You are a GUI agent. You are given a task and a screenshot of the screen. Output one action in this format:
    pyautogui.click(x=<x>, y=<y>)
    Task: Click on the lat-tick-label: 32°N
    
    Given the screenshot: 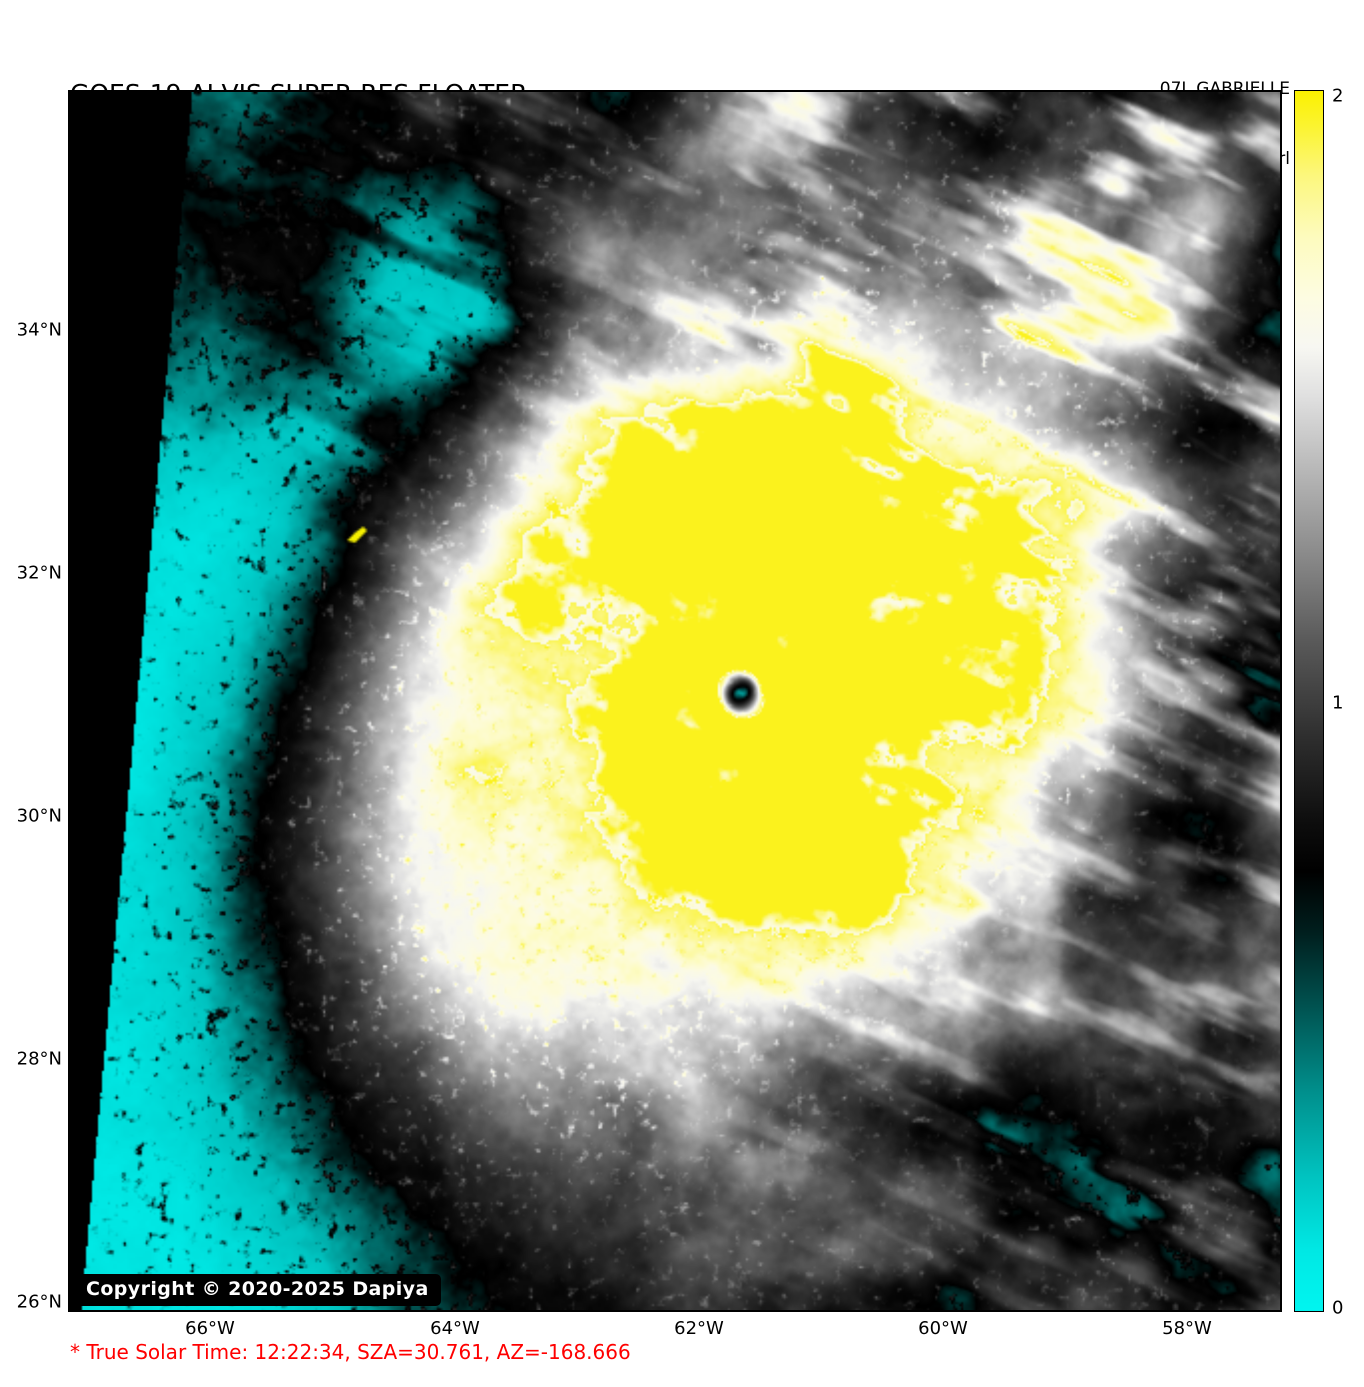 What is the action you would take?
    pyautogui.click(x=39, y=573)
    